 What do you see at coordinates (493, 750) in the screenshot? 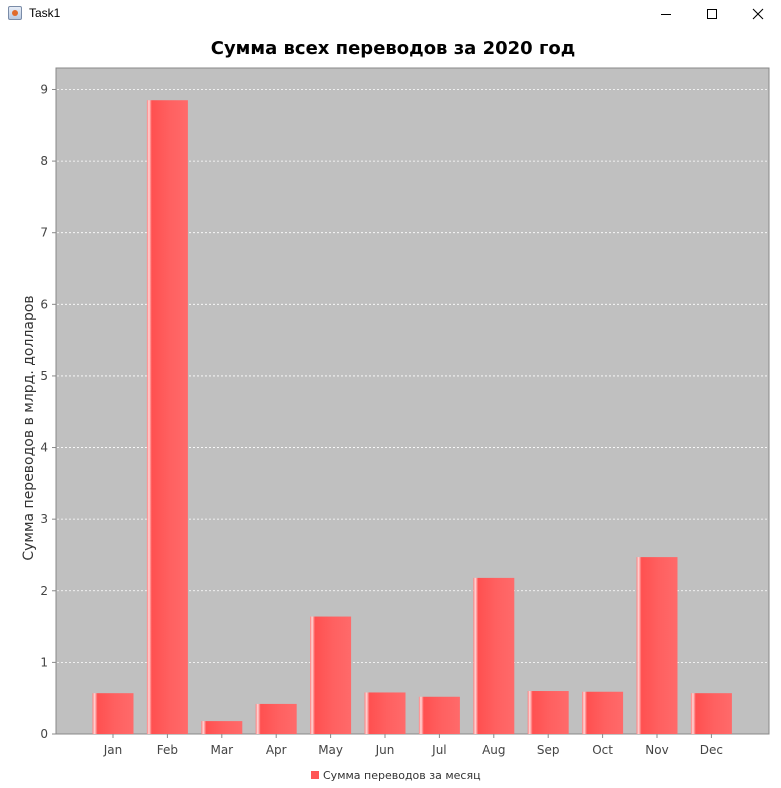
I see `x-tick-label: Aug` at bounding box center [493, 750].